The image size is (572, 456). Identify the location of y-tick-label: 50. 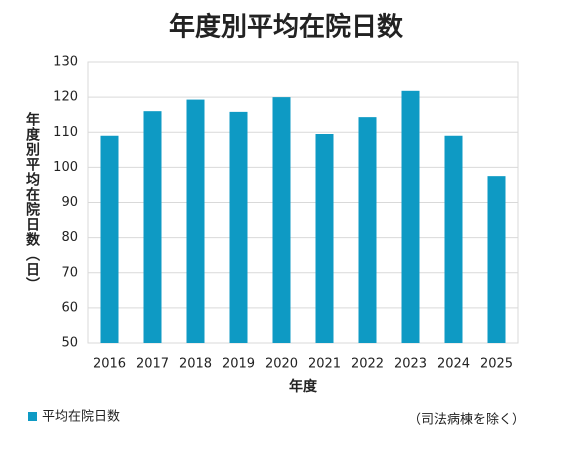
(69, 343).